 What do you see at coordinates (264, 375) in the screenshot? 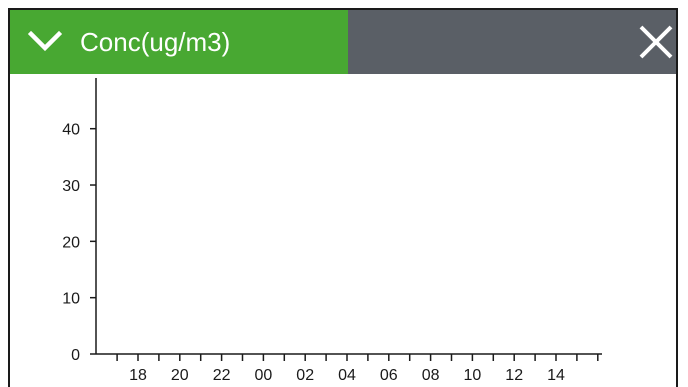
I see `x-tick-label: 00` at bounding box center [264, 375].